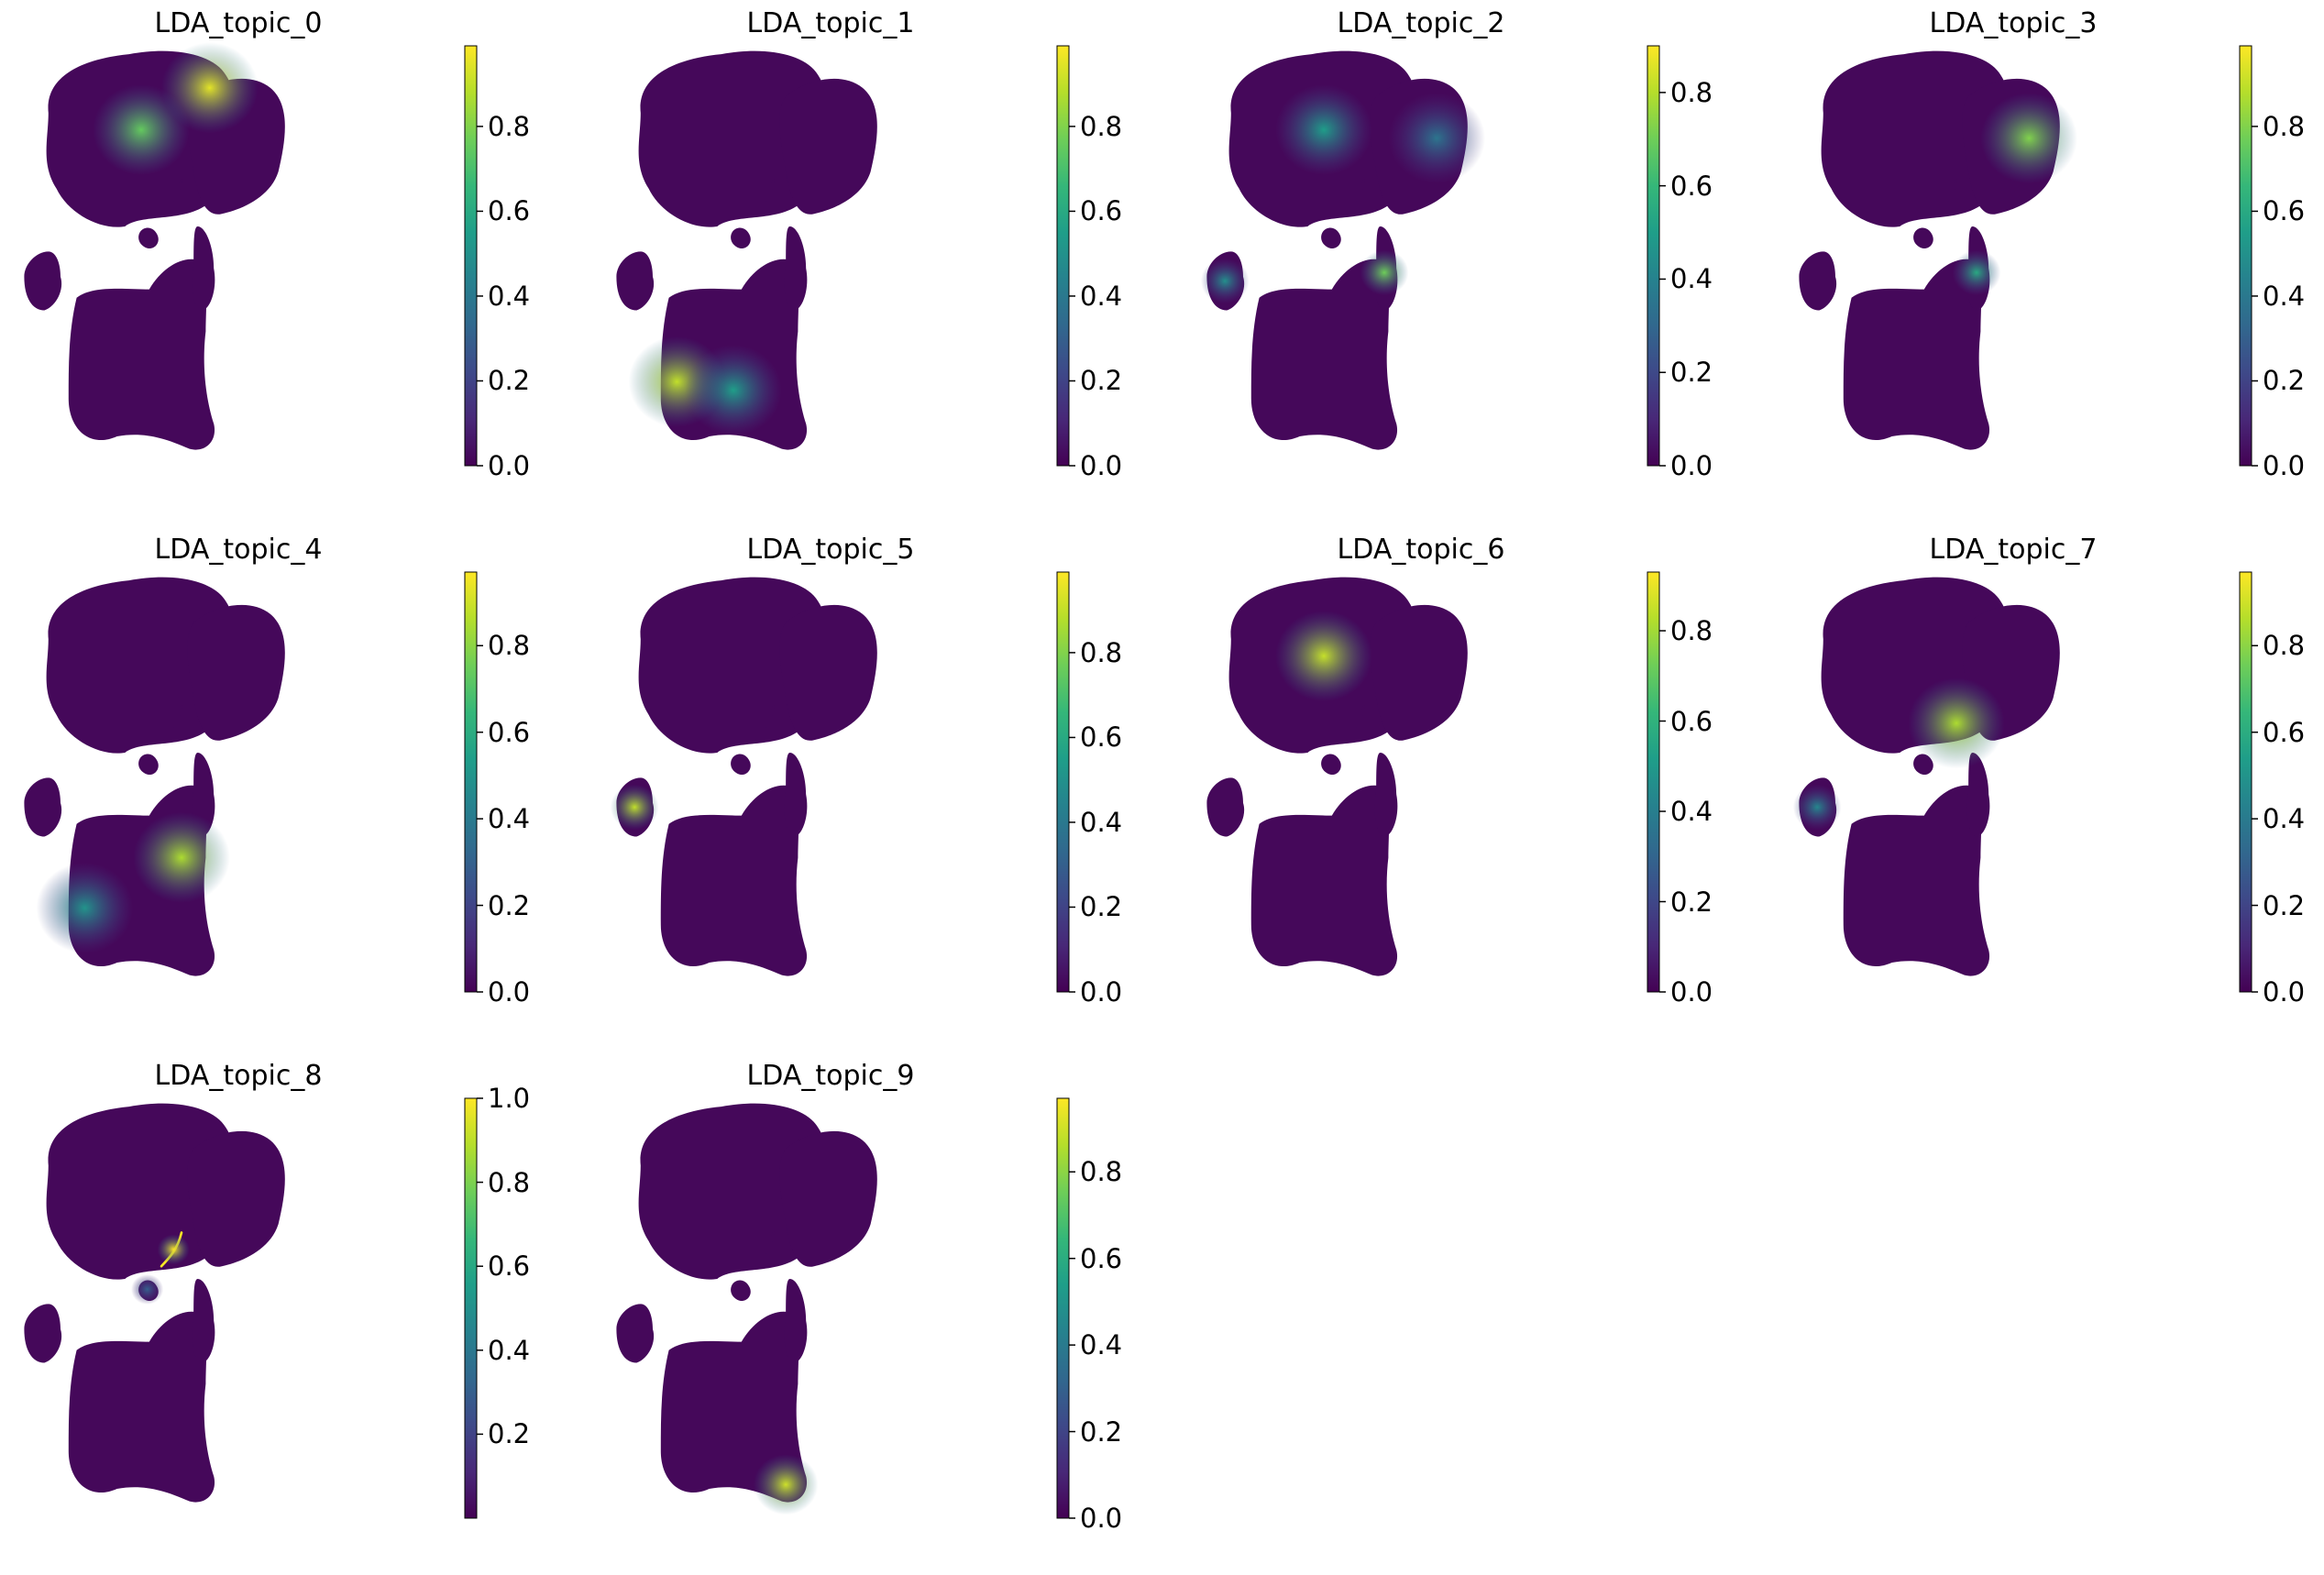 The width and height of the screenshot is (2324, 1575). I want to click on panel-title: LDA_topic_9, so click(830, 1076).